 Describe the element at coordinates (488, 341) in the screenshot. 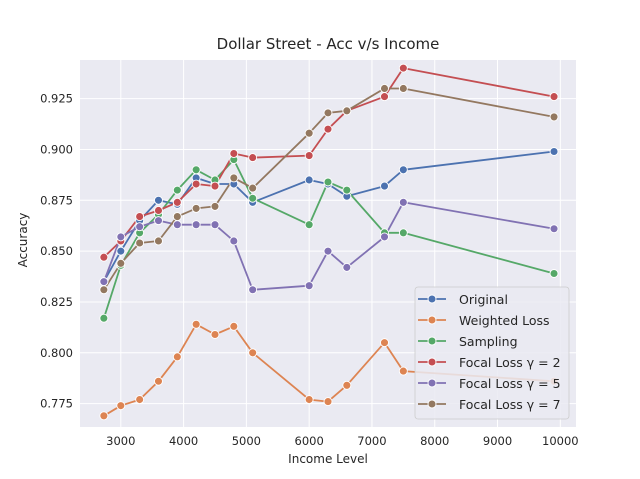

I see `legend-label: Sampling` at that location.